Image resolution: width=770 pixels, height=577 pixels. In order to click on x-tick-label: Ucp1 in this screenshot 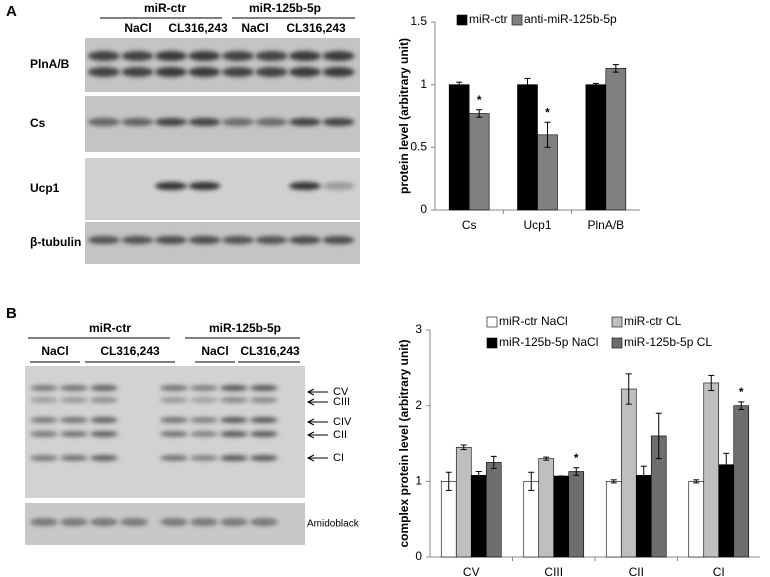, I will do `click(537, 225)`.